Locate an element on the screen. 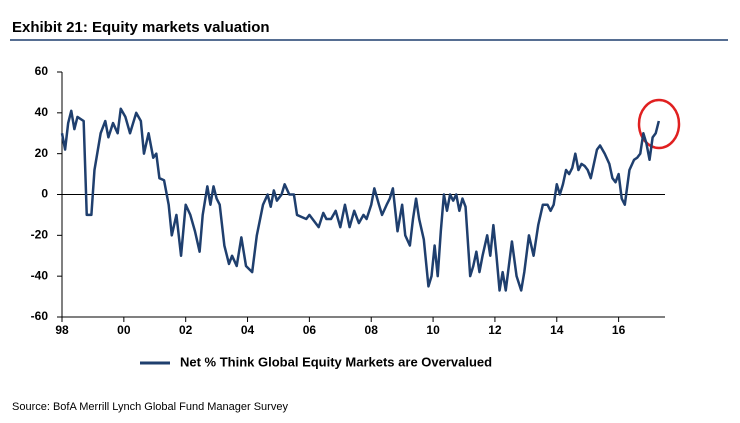 The height and width of the screenshot is (423, 740). highlight-circle is located at coordinates (659, 124).